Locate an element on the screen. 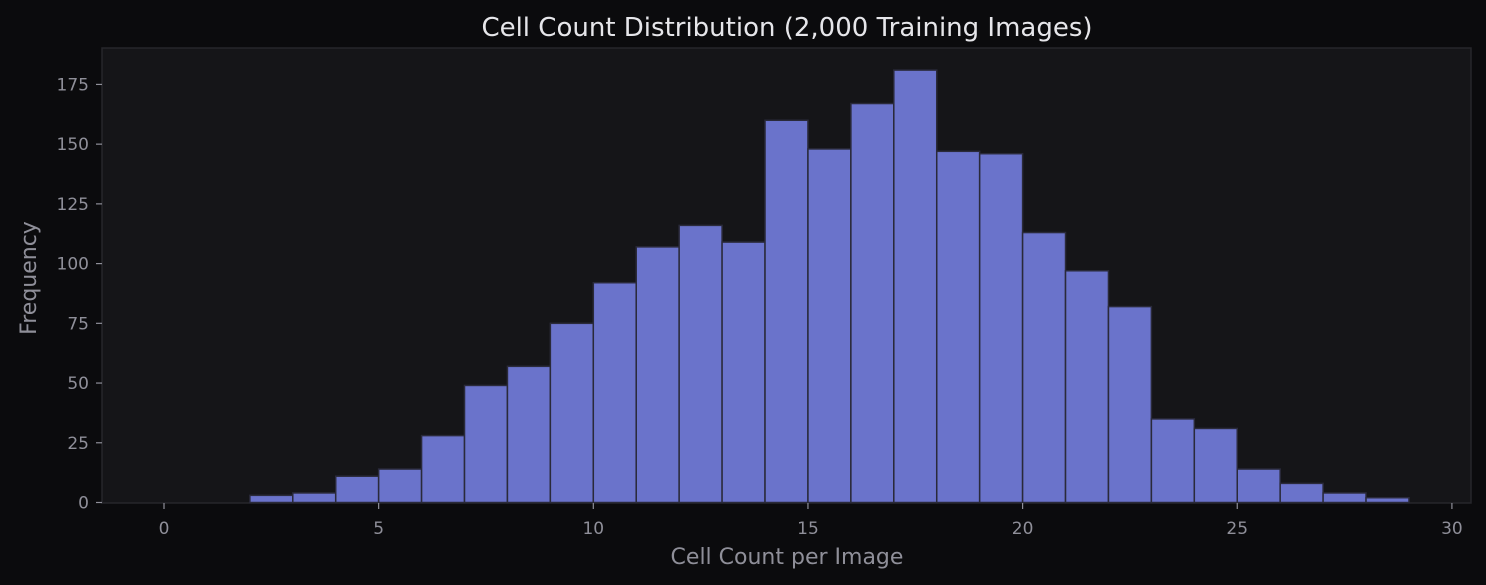 The height and width of the screenshot is (585, 1486). y-axis-label: Frequency is located at coordinates (29, 278).